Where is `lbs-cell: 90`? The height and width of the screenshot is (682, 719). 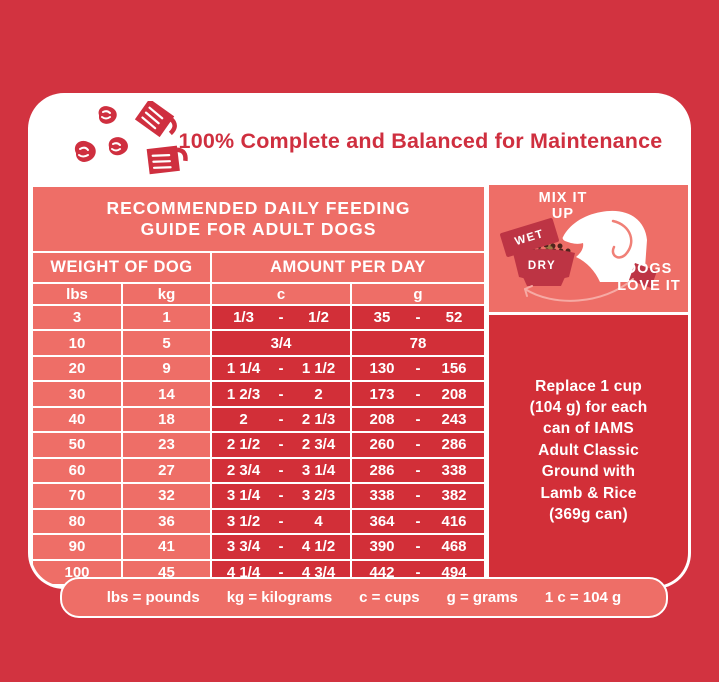
lbs-cell: 90 is located at coordinates (77, 547).